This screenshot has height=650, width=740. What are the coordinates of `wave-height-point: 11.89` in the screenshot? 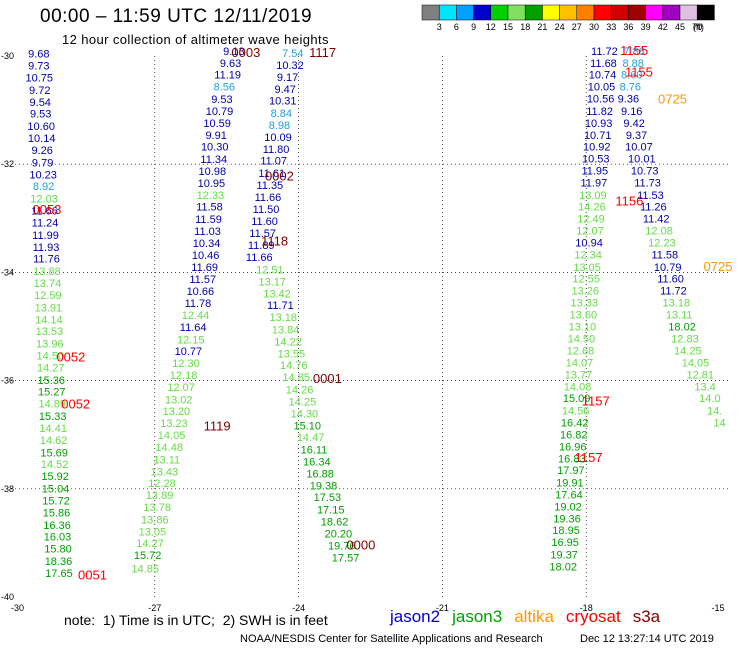 It's located at (261, 246).